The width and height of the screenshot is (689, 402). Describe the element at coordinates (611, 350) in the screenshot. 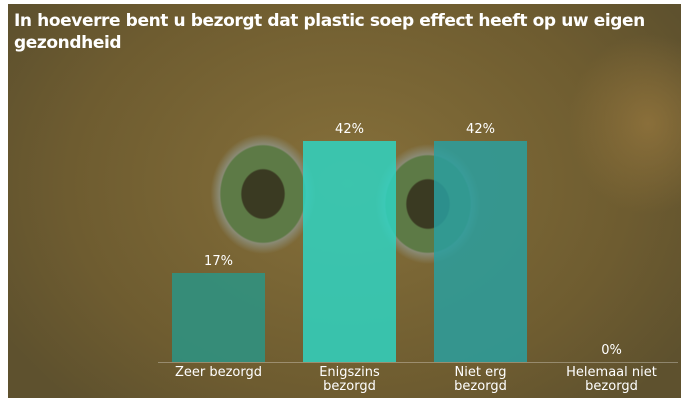

I see `value-label: 0%` at that location.